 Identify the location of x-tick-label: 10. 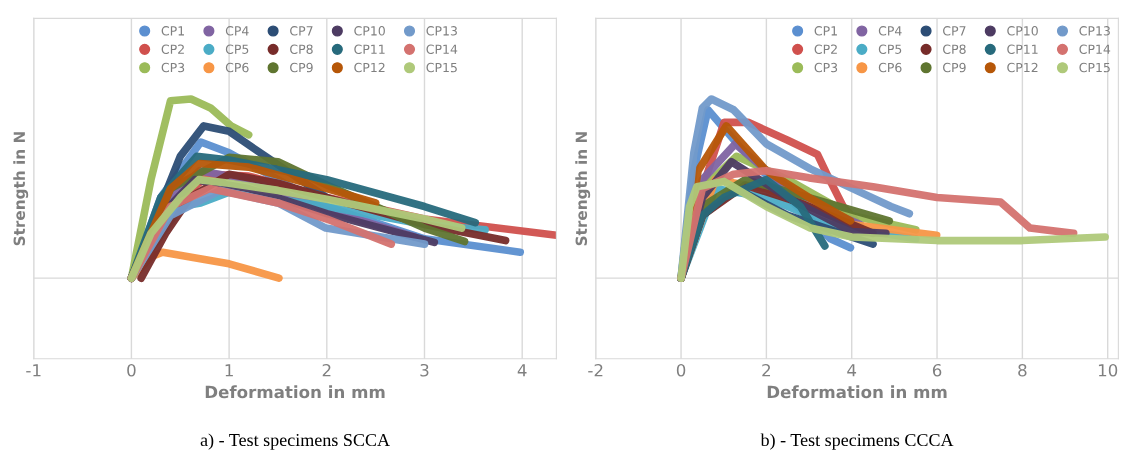
(1108, 370).